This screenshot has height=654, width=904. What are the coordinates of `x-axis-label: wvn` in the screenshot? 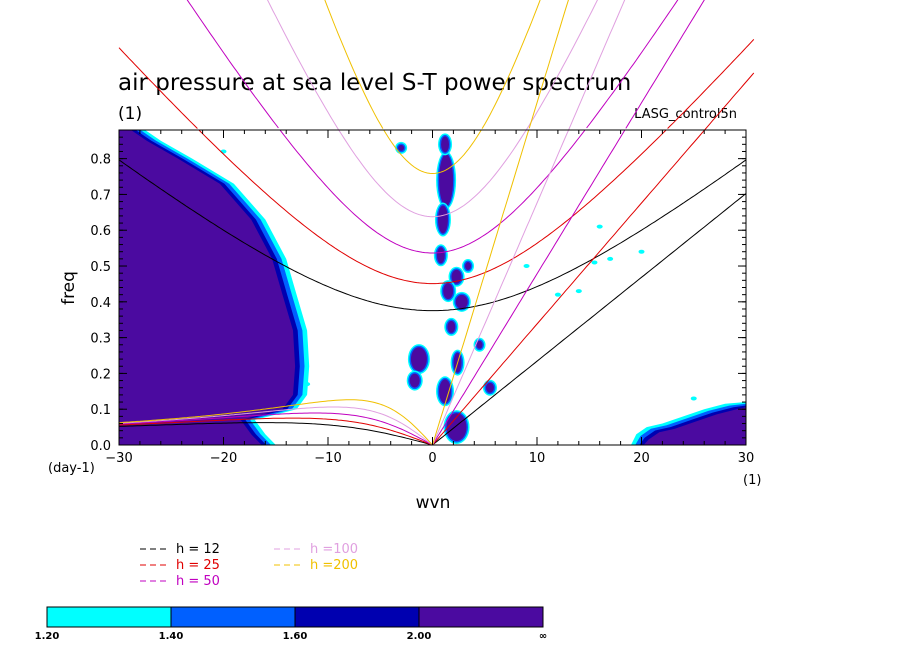 It's located at (433, 503).